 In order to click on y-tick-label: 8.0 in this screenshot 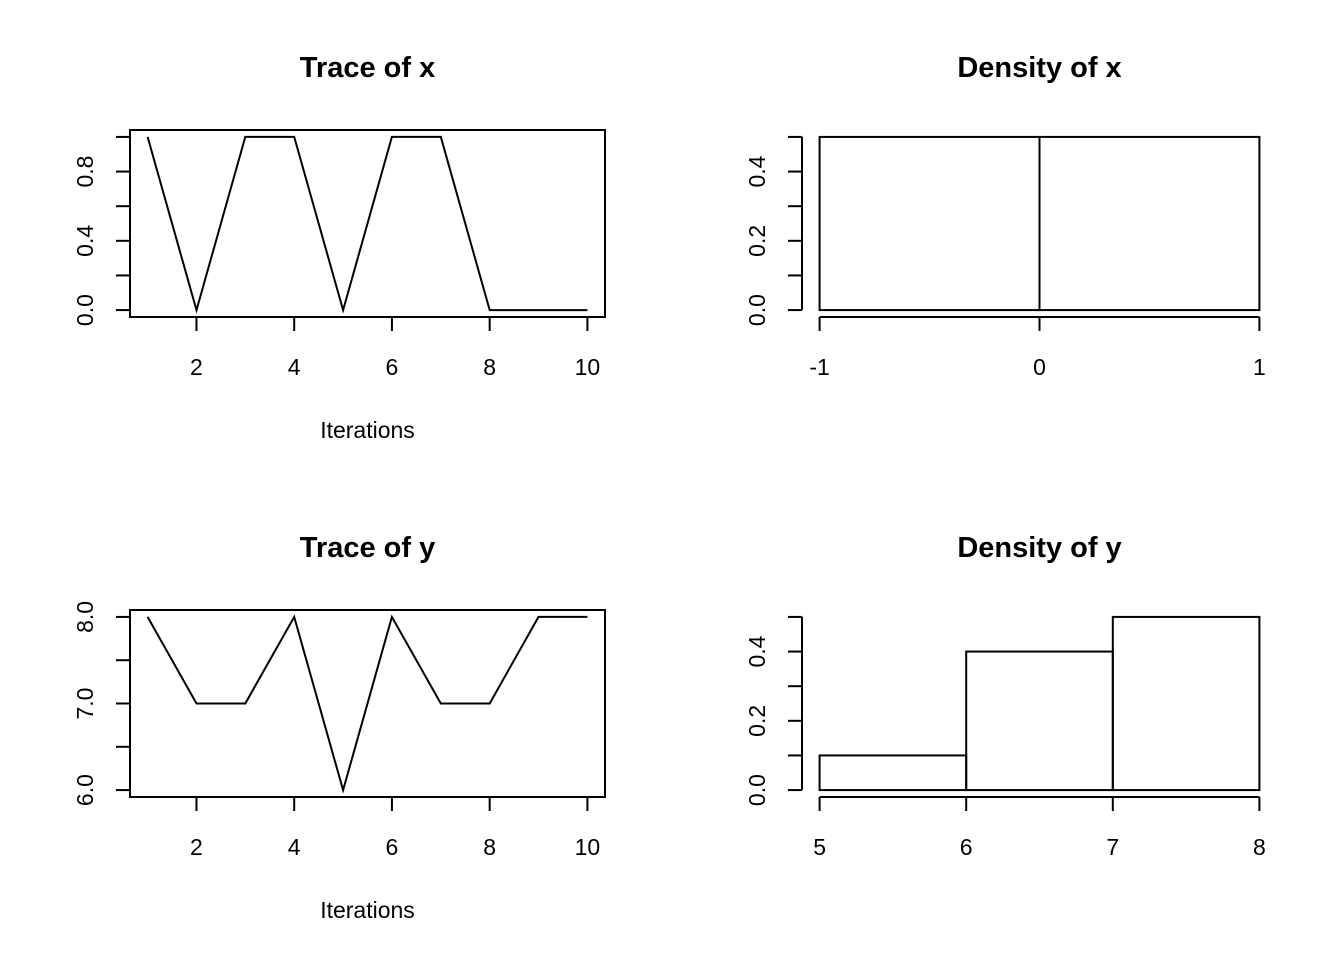, I will do `click(85, 617)`.